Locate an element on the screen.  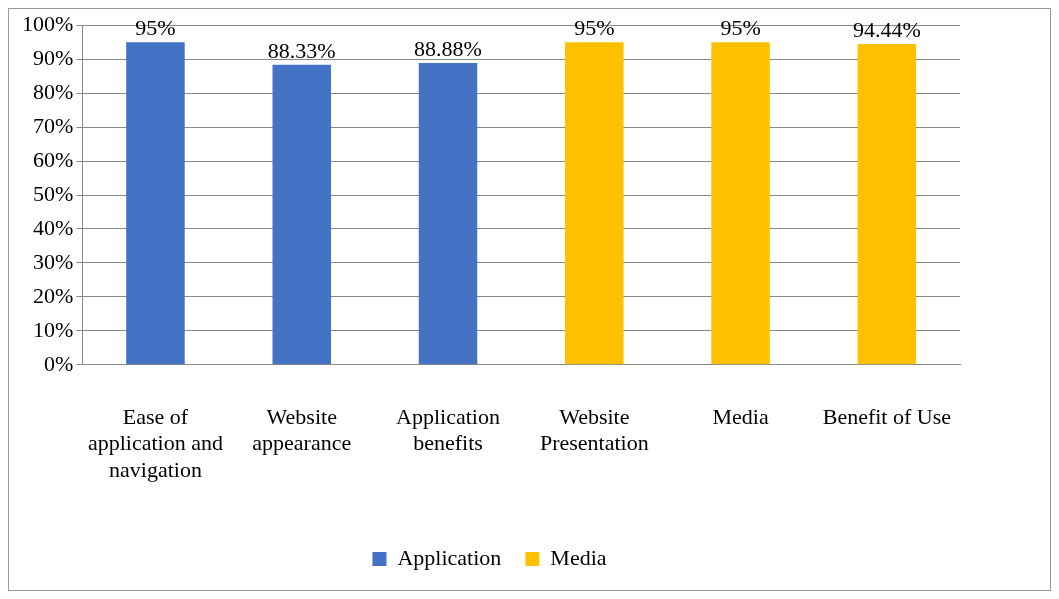
y-tick-label: 30% is located at coordinates (53, 261).